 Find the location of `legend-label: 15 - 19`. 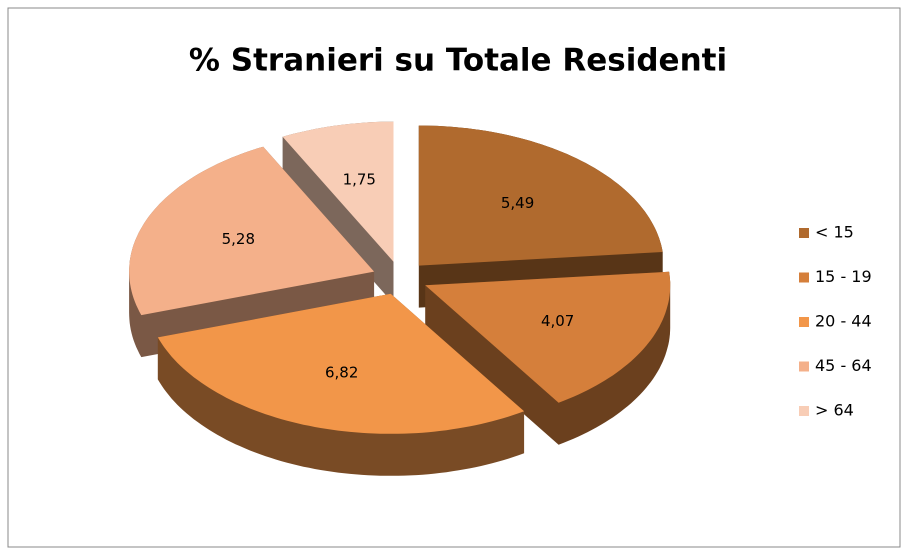

legend-label: 15 - 19 is located at coordinates (843, 276).